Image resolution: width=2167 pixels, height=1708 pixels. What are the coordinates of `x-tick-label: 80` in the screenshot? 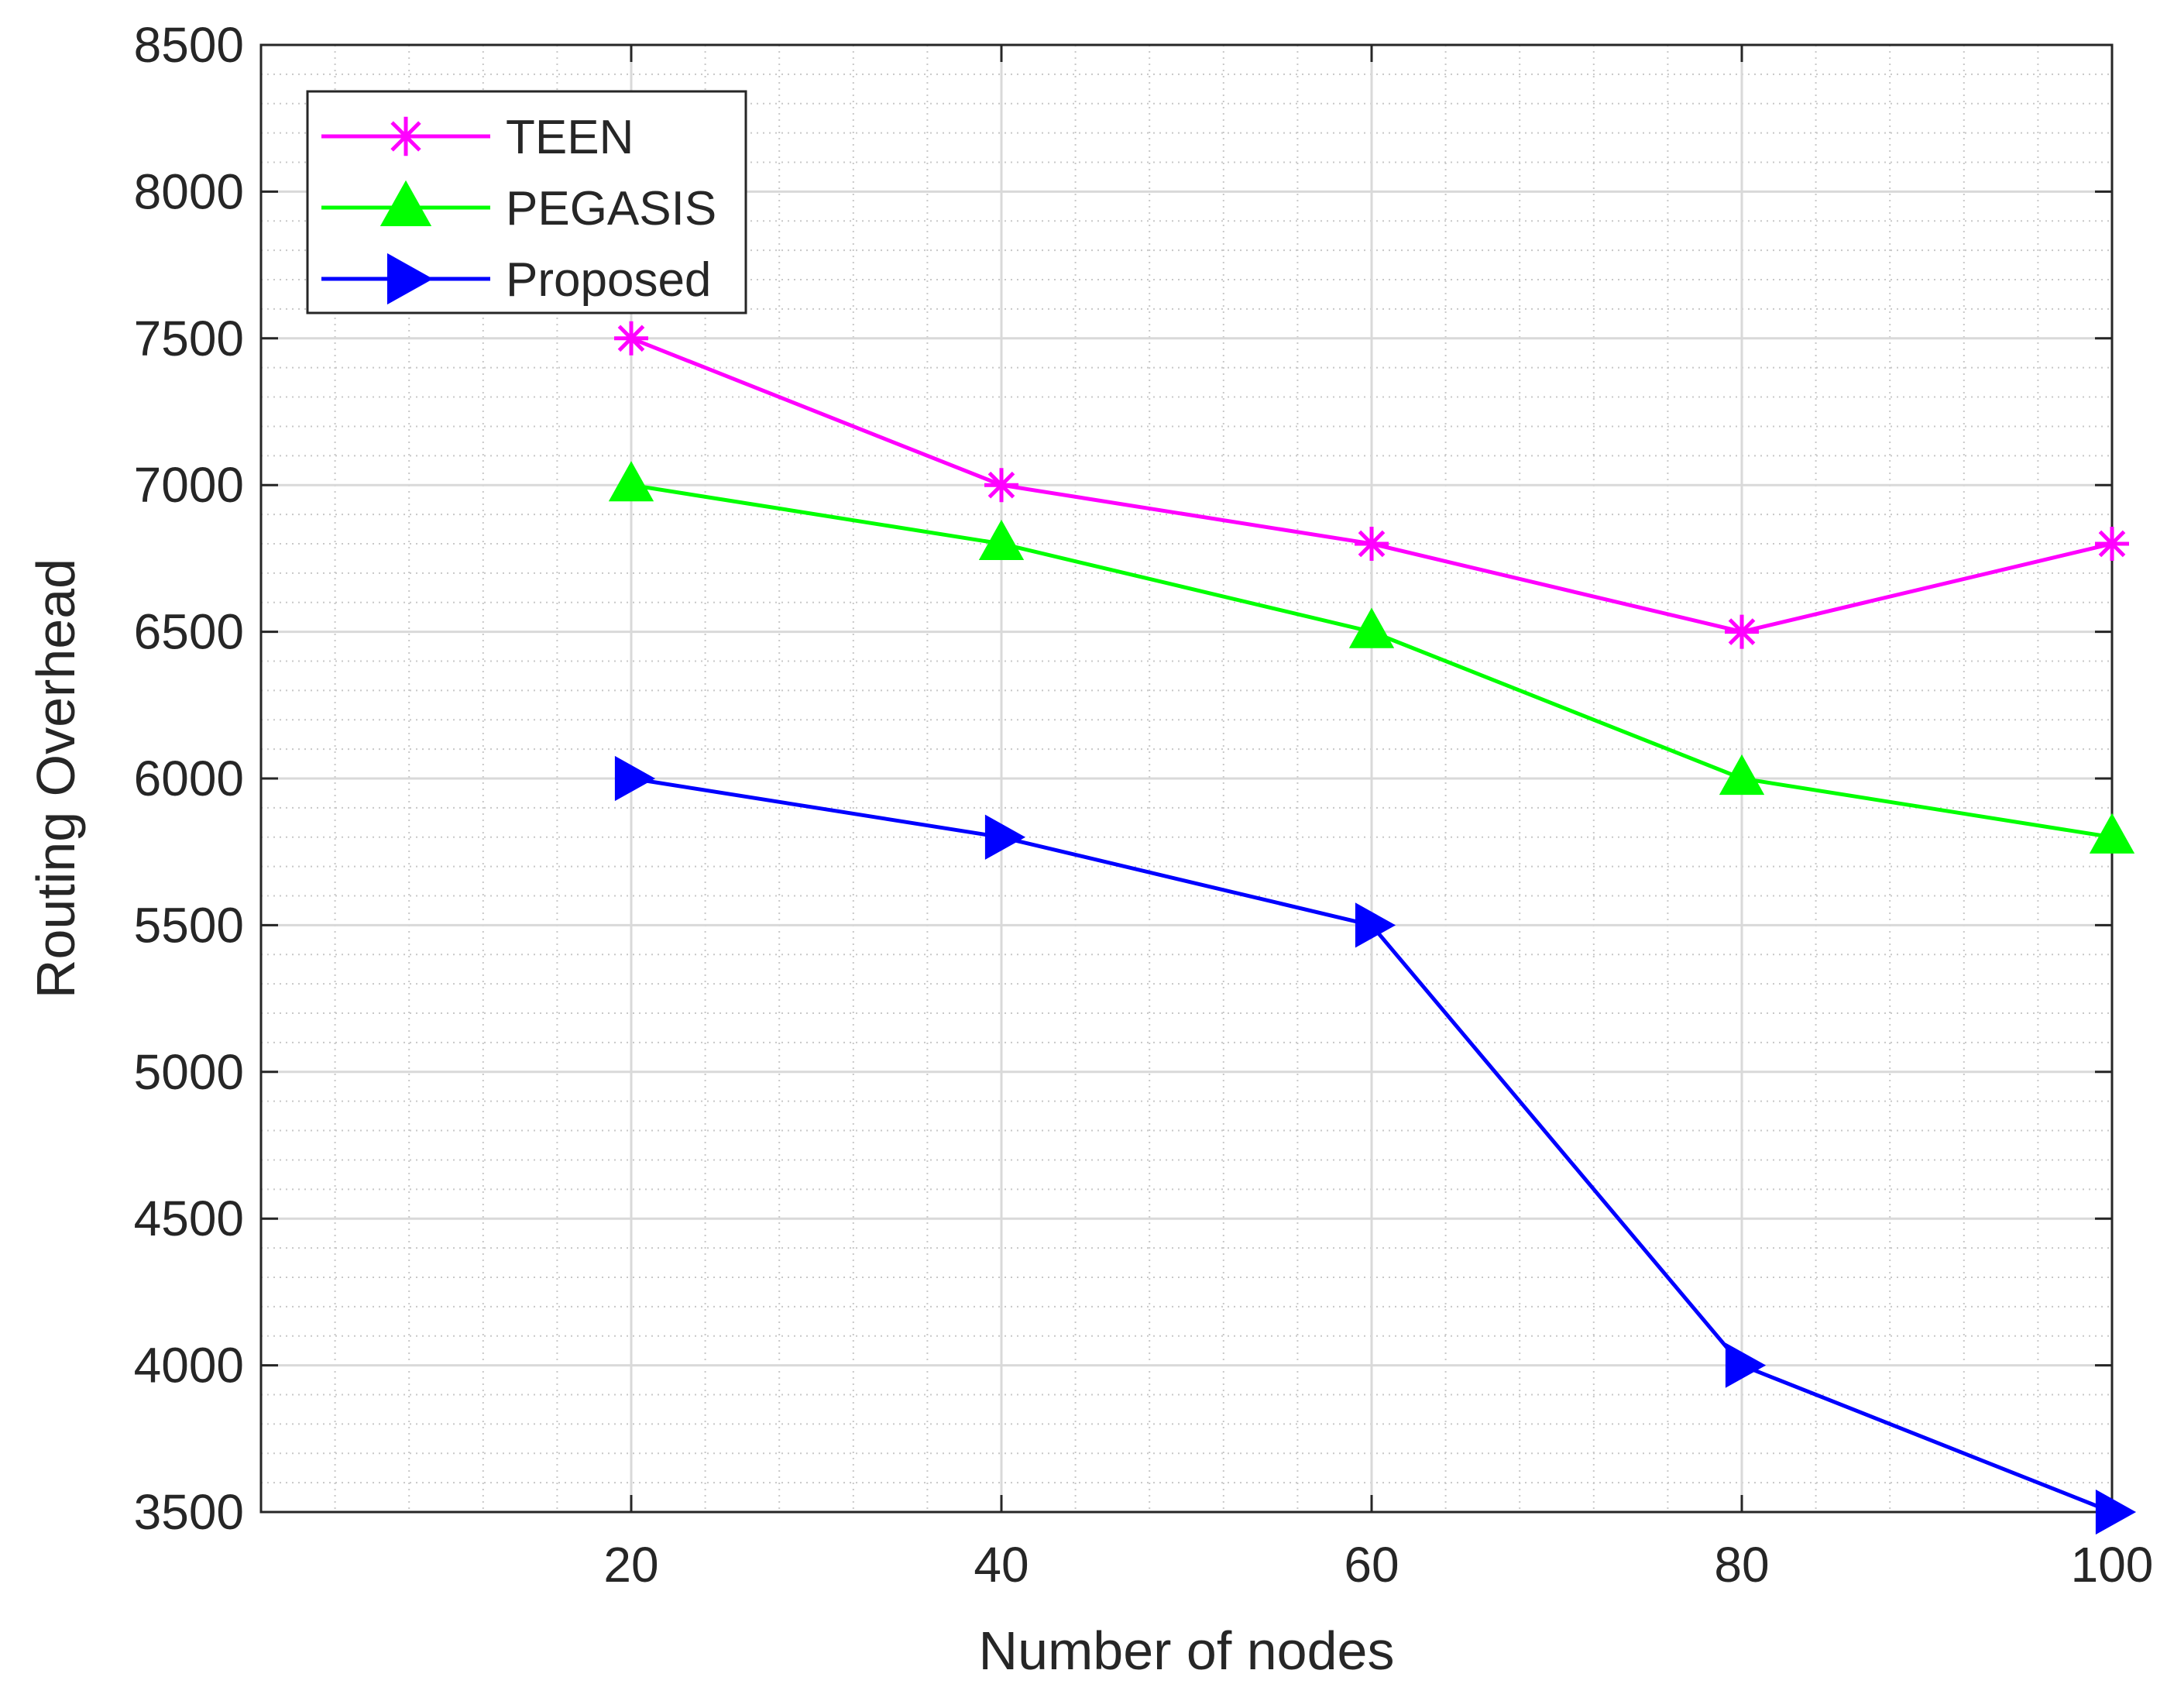 It's located at (1742, 1565).